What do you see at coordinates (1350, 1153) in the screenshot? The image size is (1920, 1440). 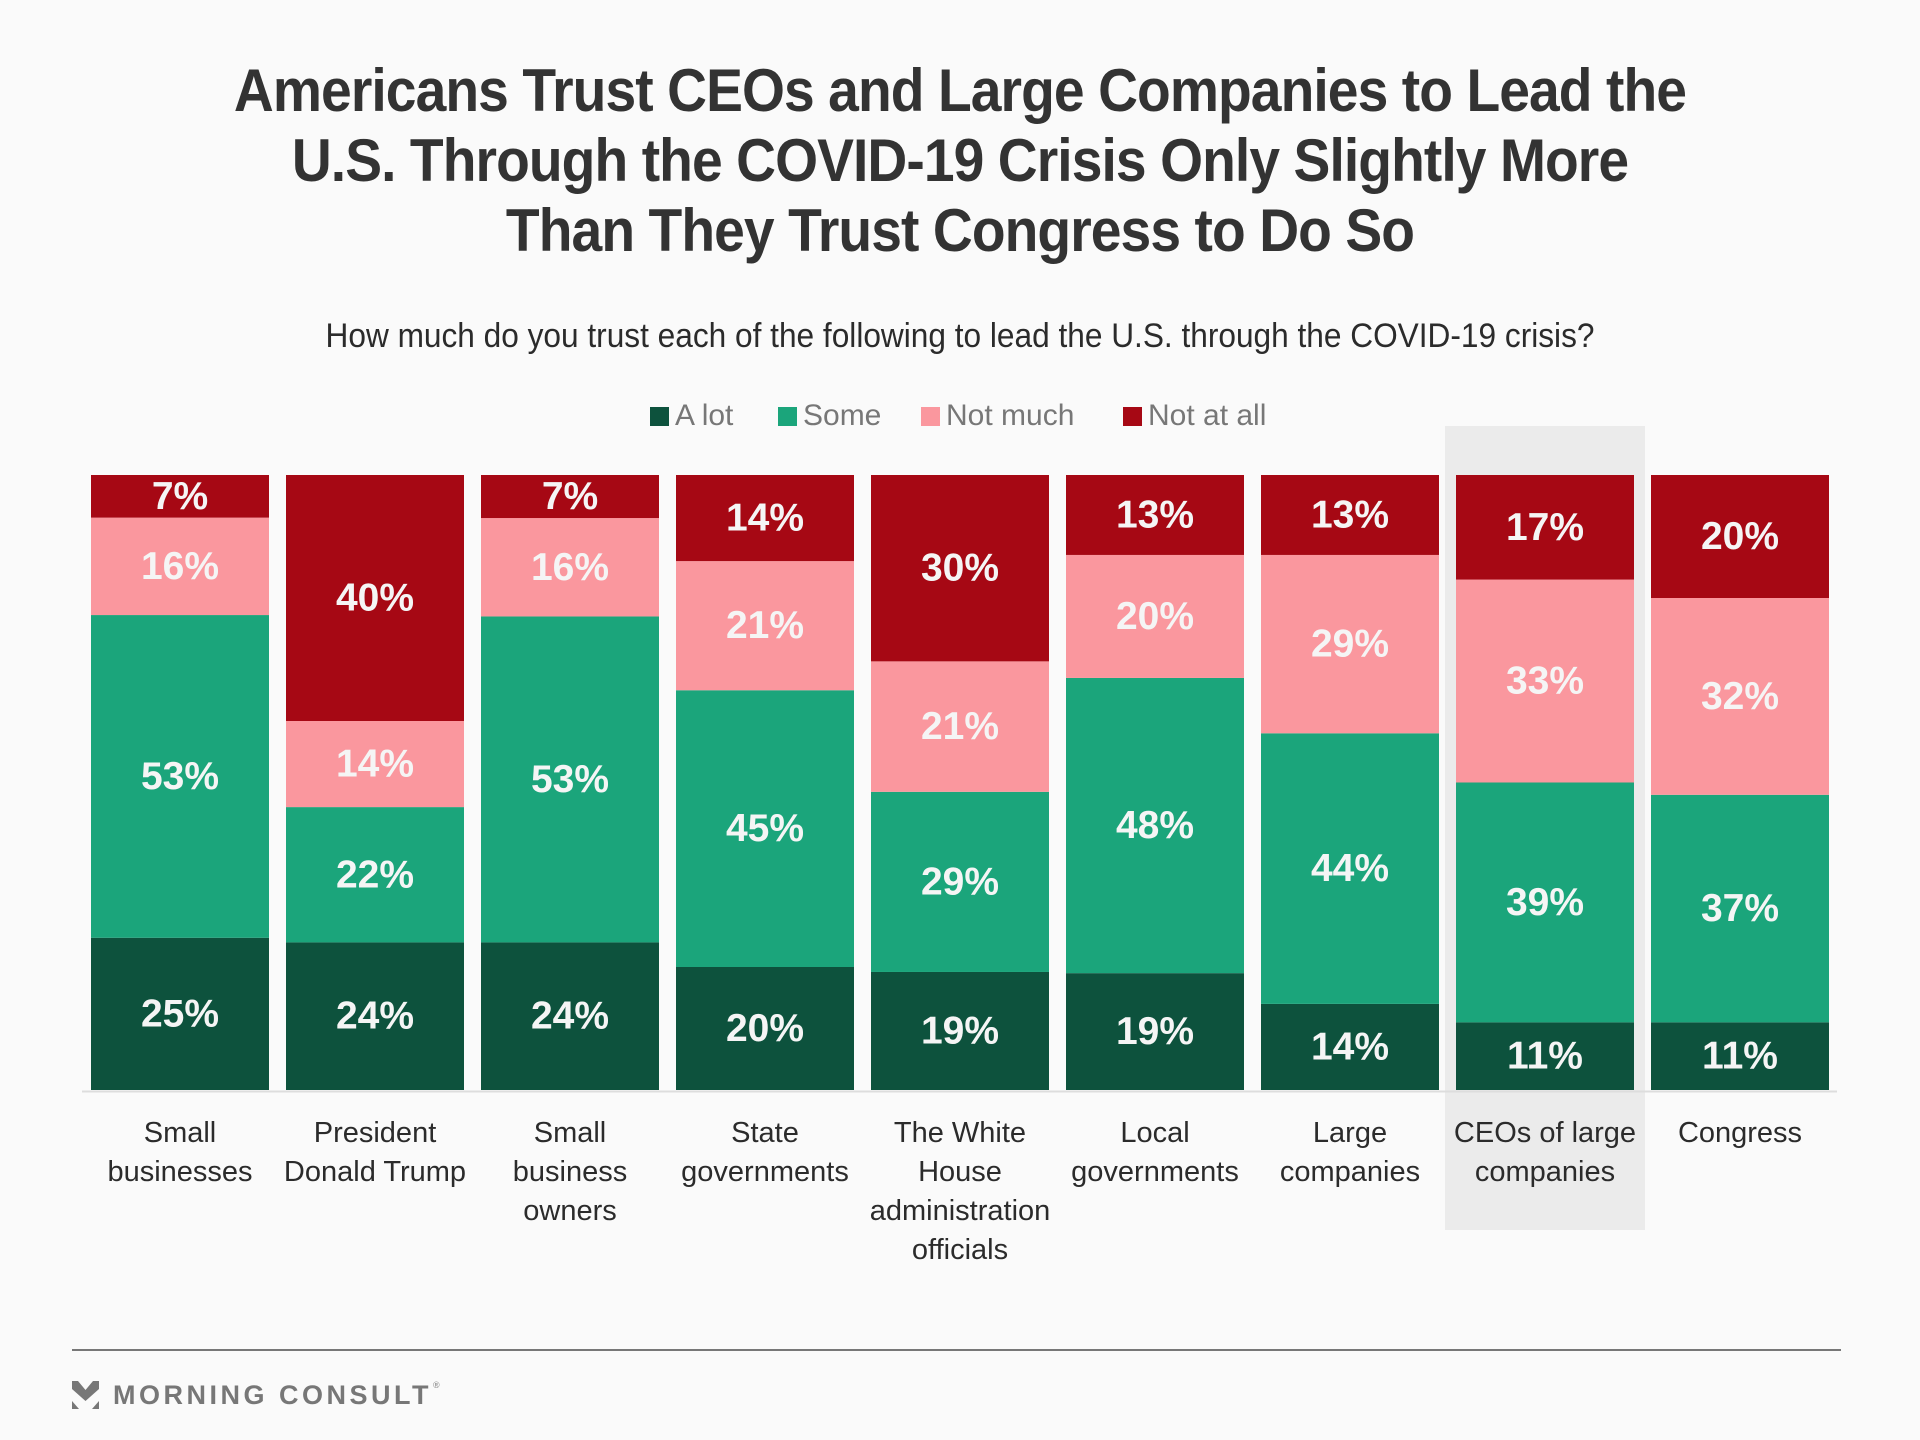 I see `x-tick-label: Large companies` at bounding box center [1350, 1153].